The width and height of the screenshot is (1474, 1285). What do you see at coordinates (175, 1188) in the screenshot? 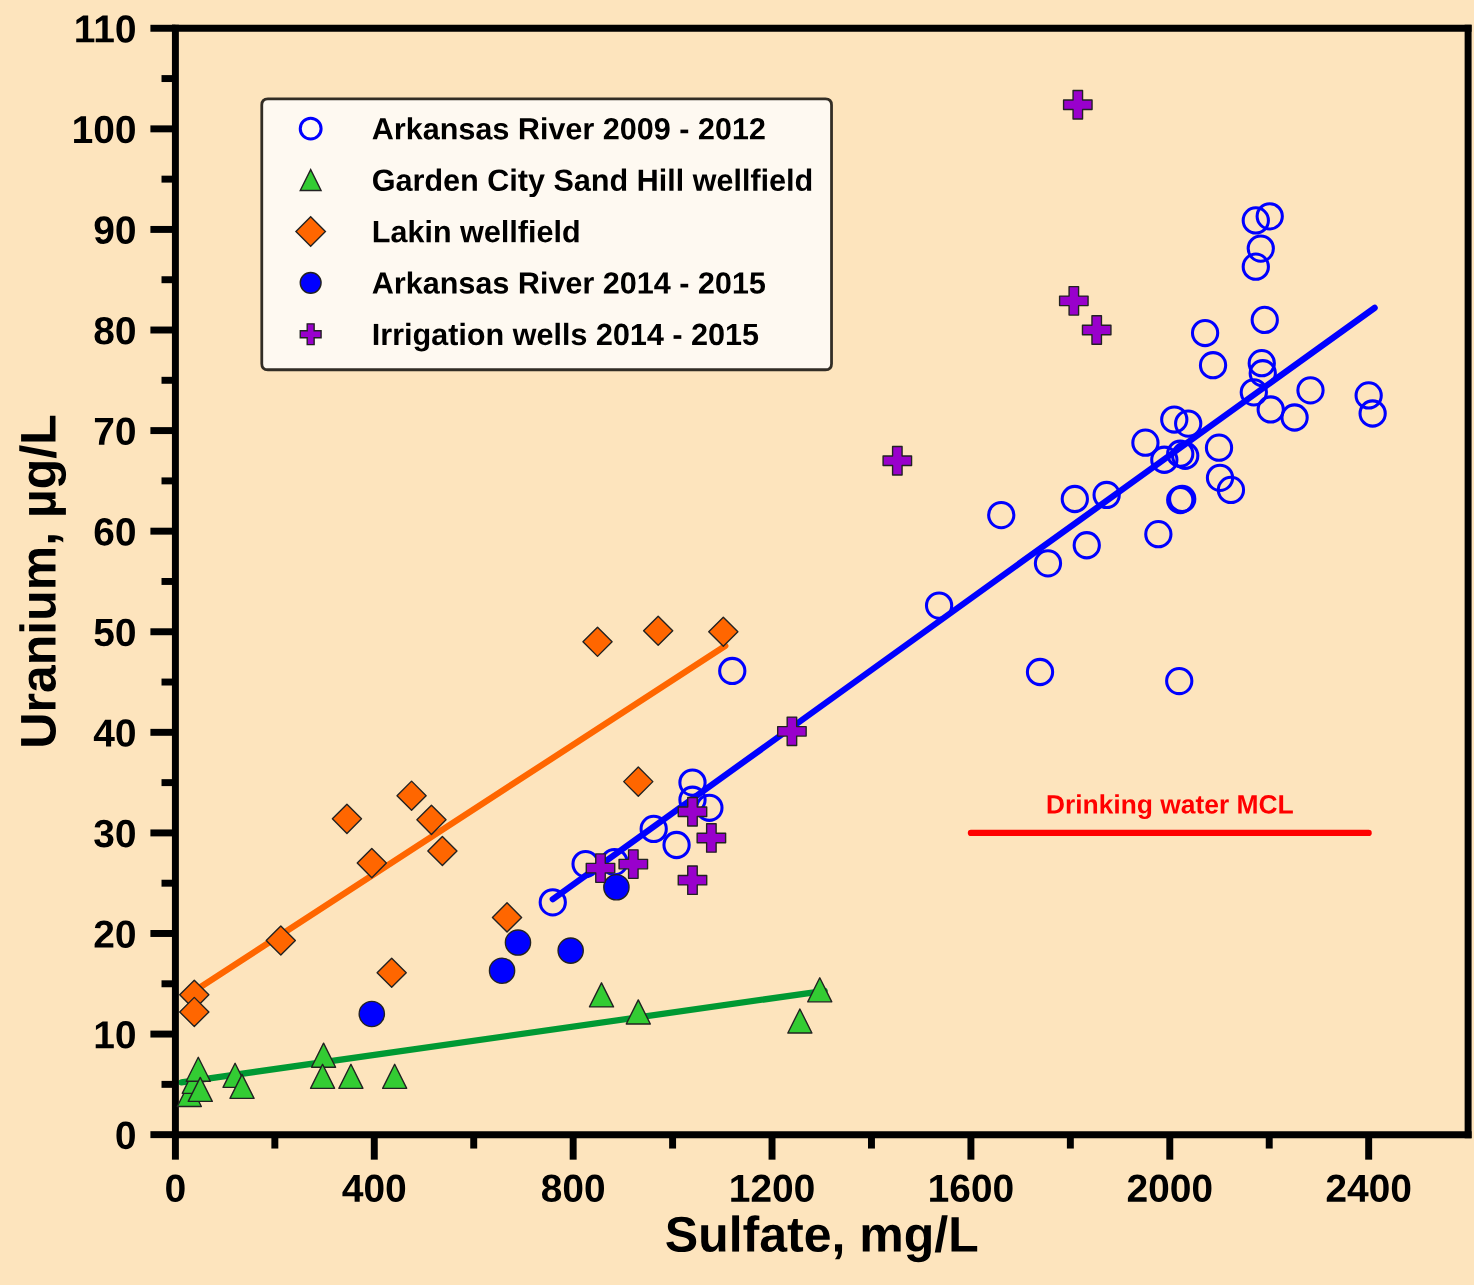
I see `x-tick-label: 0` at bounding box center [175, 1188].